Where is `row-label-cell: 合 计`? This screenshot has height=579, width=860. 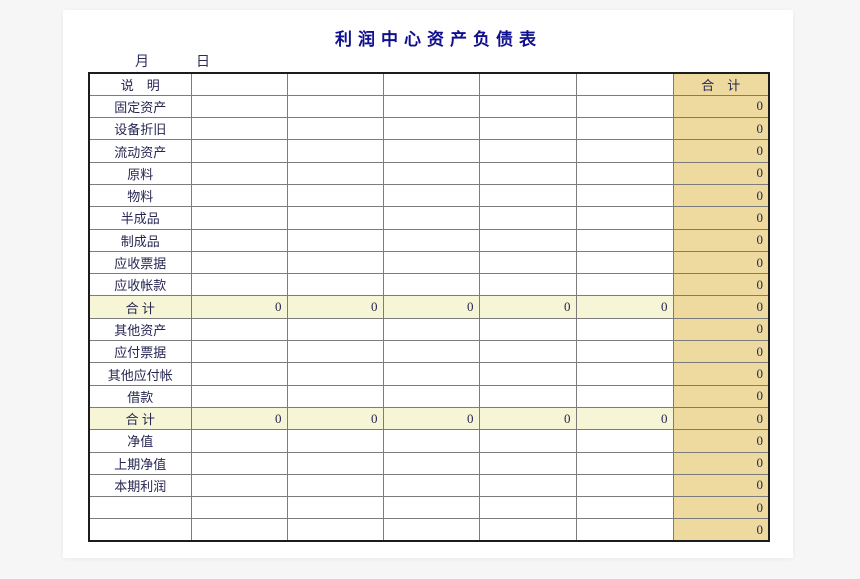
row-label-cell: 合 计 is located at coordinates (140, 418).